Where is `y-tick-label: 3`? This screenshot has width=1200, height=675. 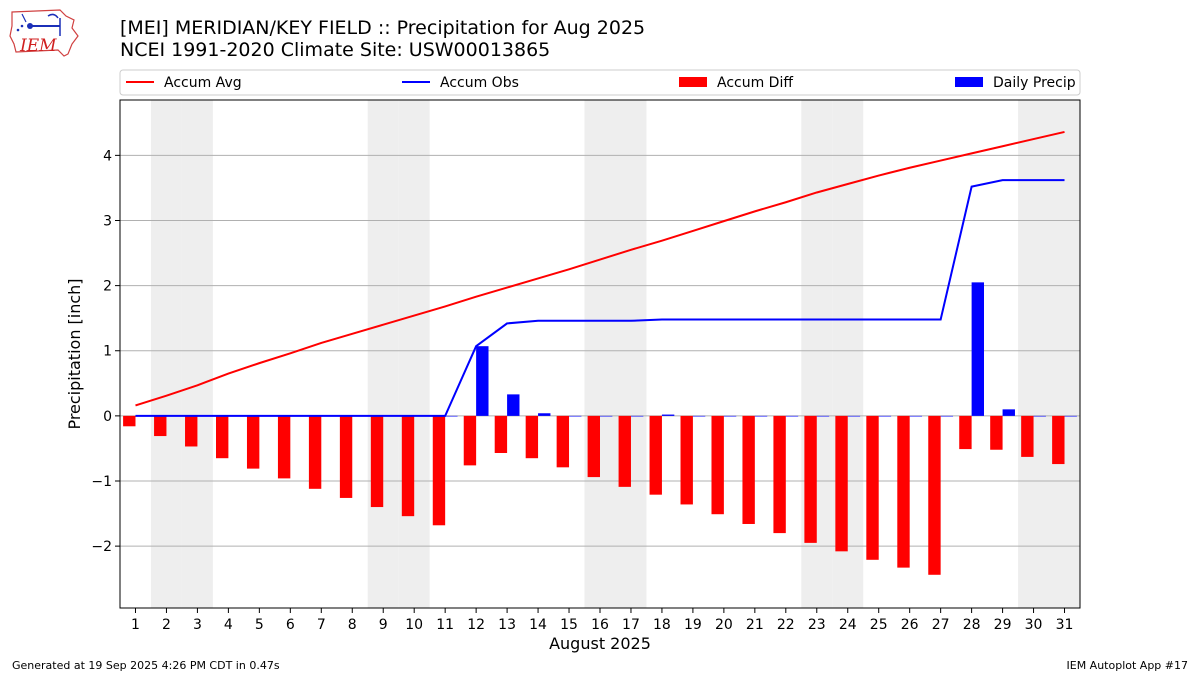 y-tick-label: 3 is located at coordinates (107, 221).